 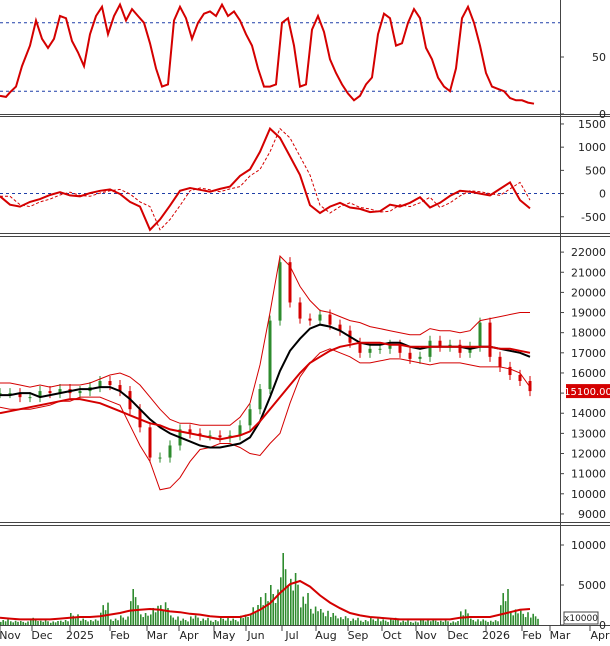 I want to click on x-tick-label: Mar, so click(x=560, y=635).